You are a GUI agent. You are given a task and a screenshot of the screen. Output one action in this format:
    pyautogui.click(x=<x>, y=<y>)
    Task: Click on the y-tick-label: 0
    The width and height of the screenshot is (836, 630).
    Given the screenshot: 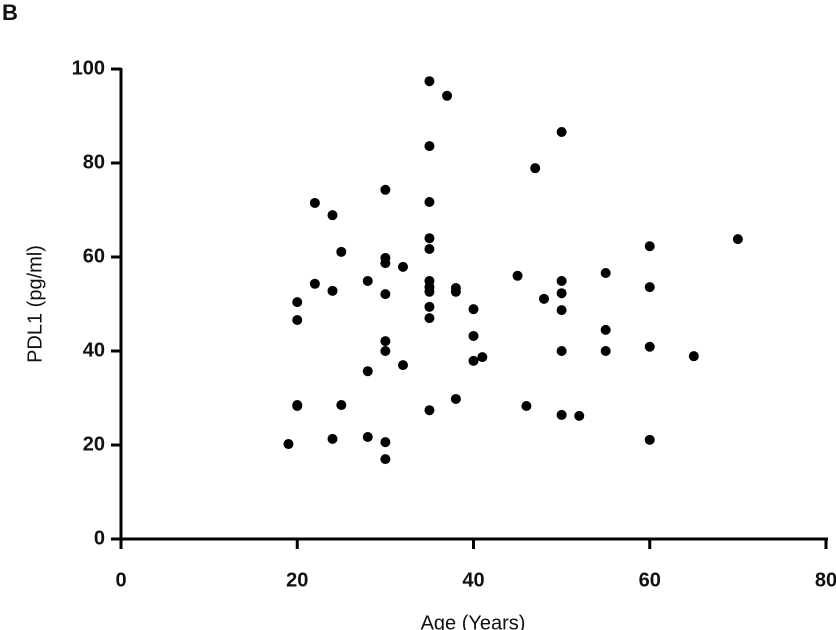 What is the action you would take?
    pyautogui.click(x=99, y=538)
    